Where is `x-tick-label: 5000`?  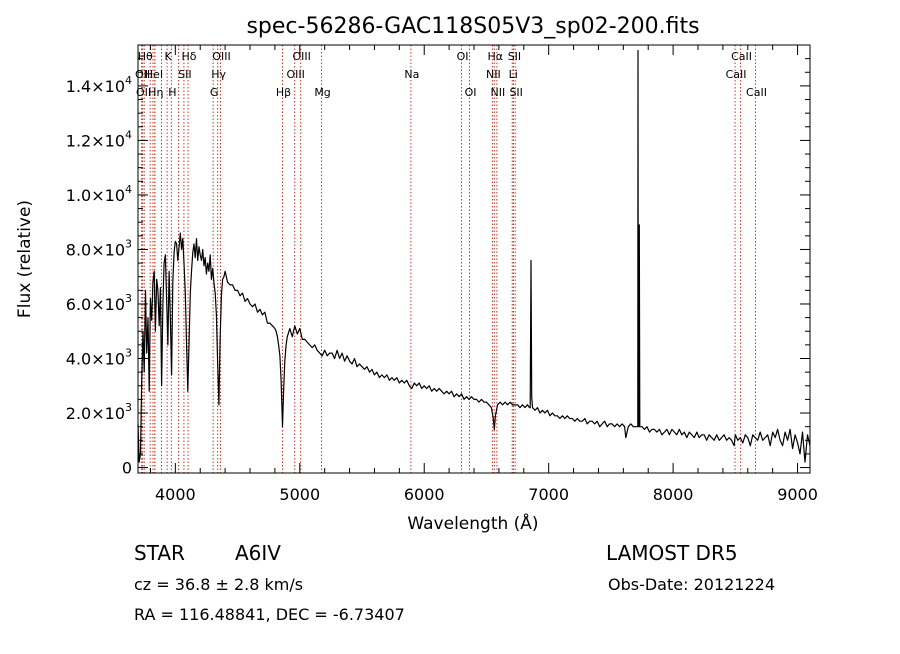 x-tick-label: 5000 is located at coordinates (299, 494).